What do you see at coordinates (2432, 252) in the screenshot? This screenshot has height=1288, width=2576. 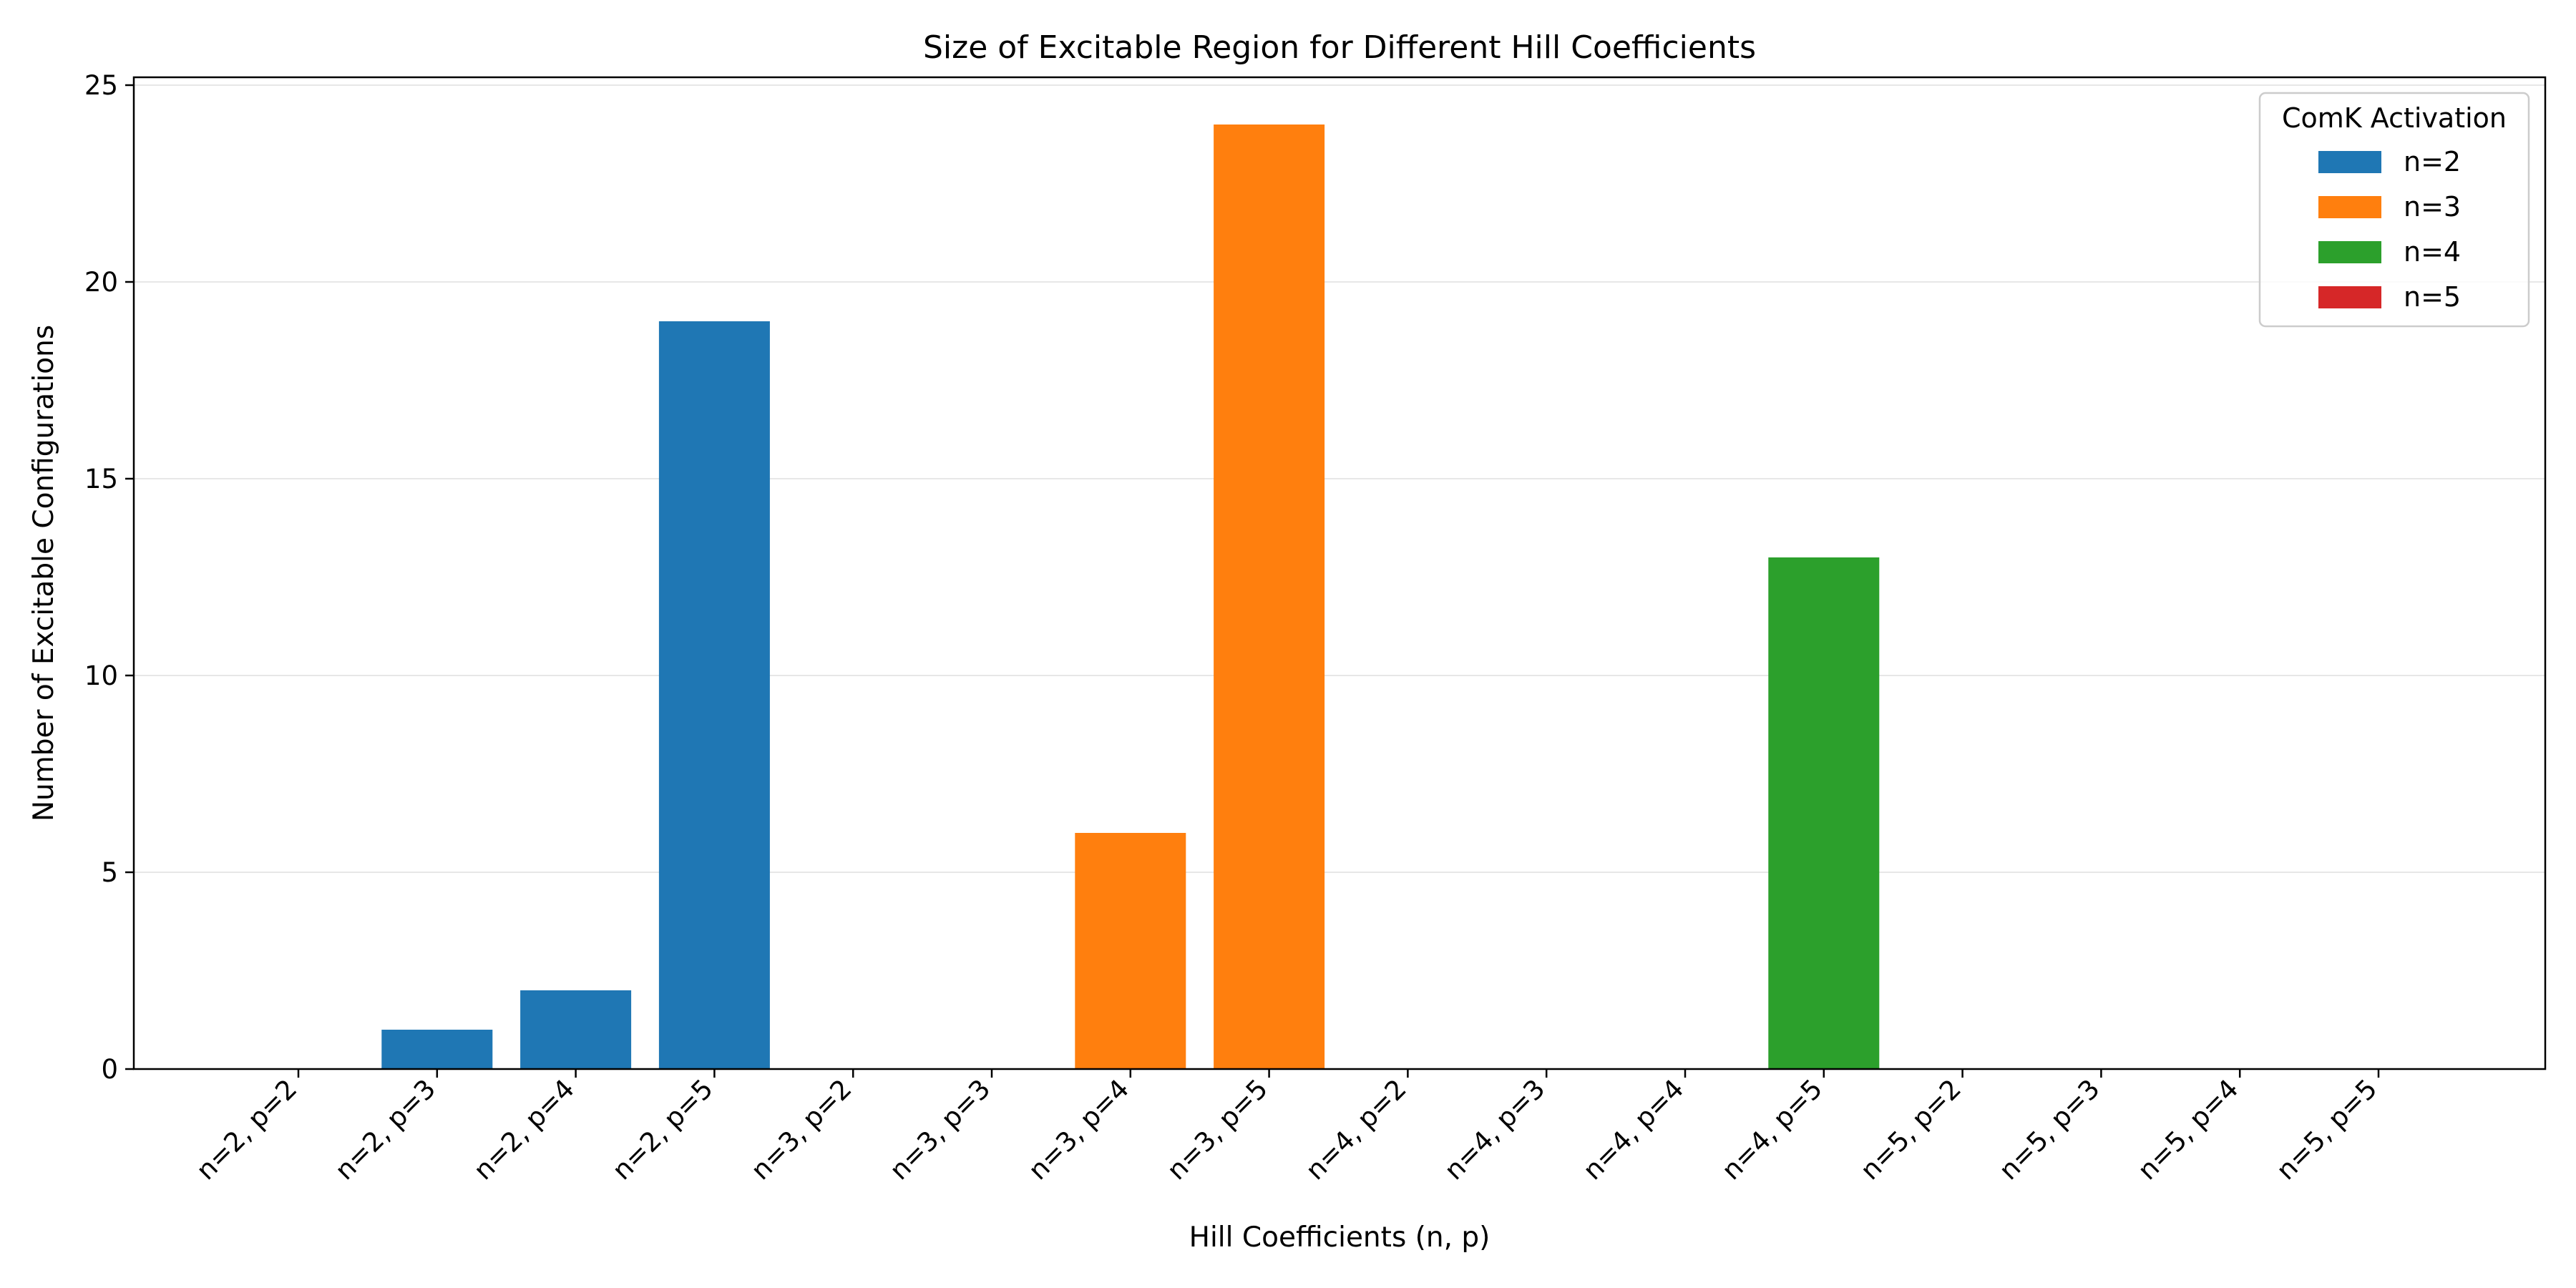 I see `legend-entry-label: n=4` at bounding box center [2432, 252].